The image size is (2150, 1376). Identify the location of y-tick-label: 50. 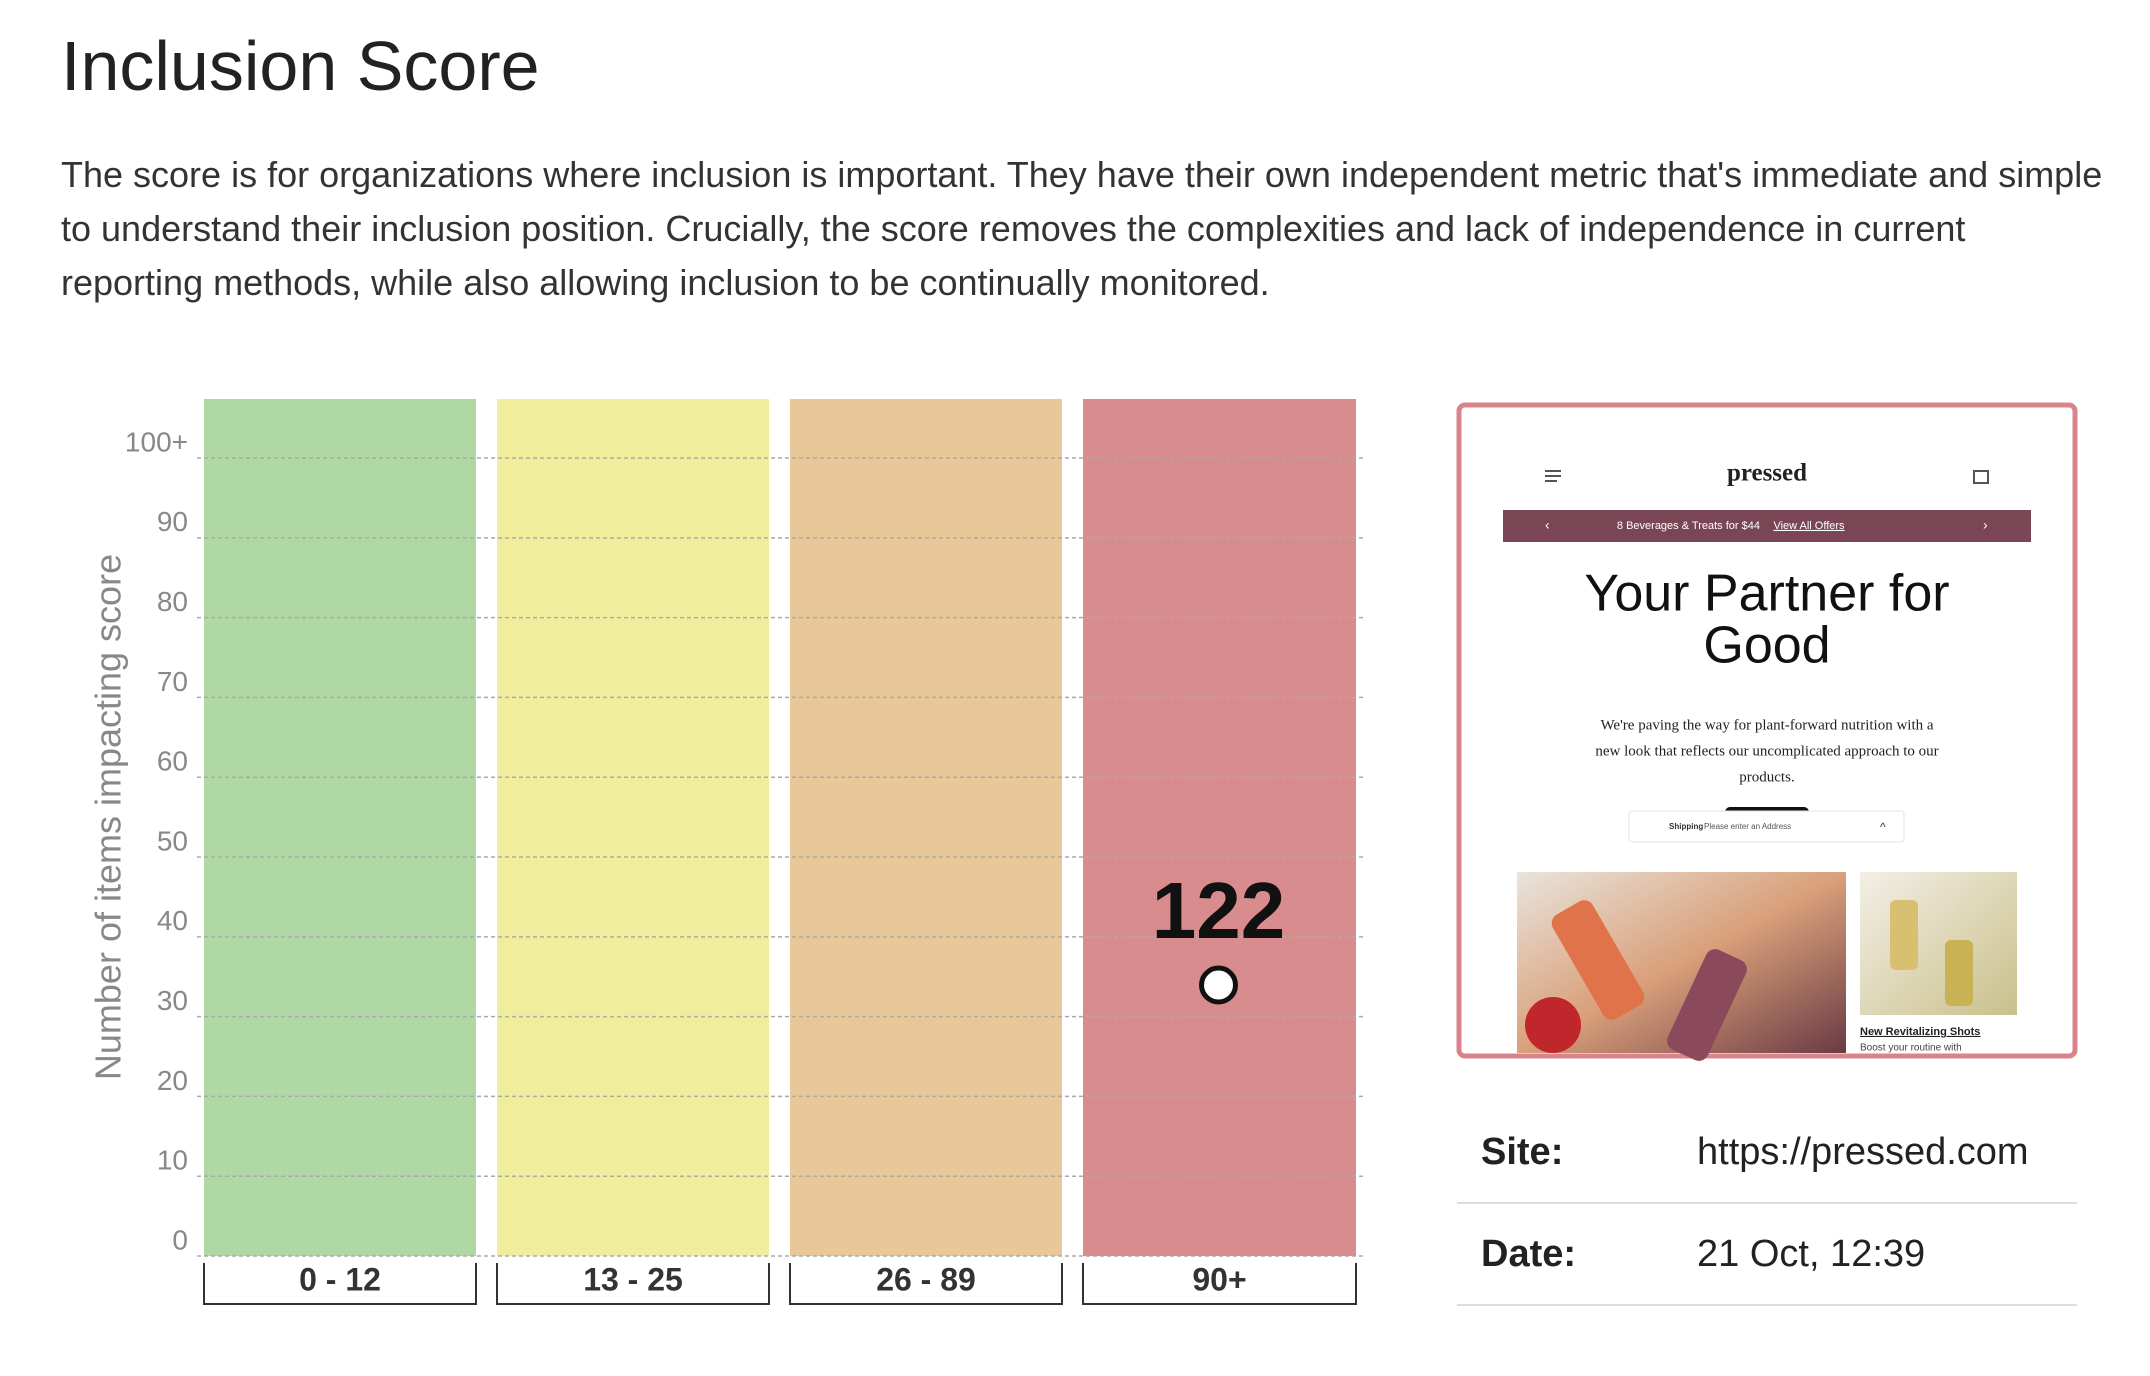
(172, 840).